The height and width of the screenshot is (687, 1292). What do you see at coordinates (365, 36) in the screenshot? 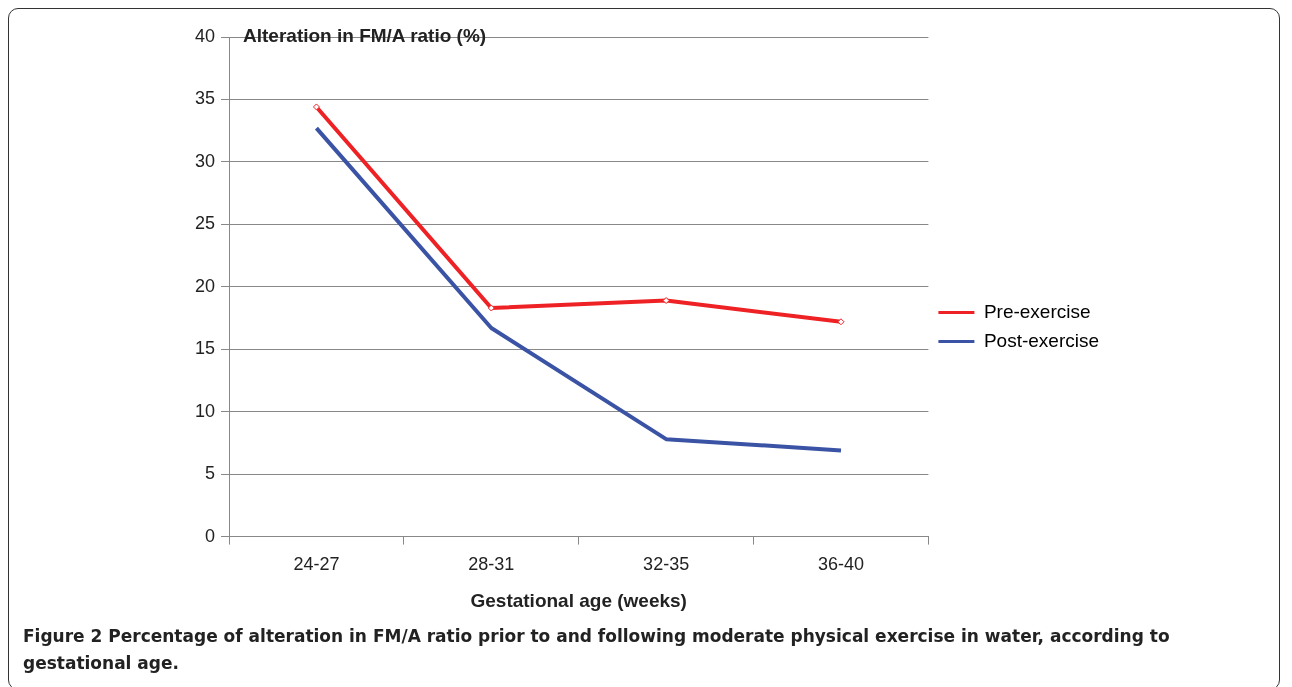
I see `y-axis-title: Alteration in FM/A ratio (%)` at bounding box center [365, 36].